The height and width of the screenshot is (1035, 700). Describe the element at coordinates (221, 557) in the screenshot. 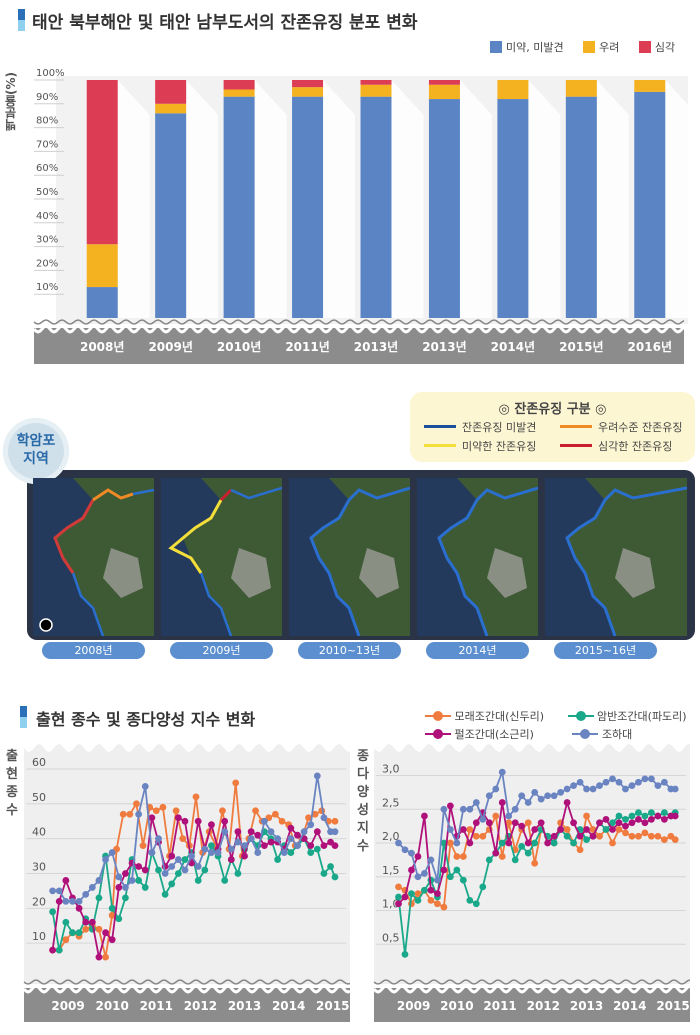

I see `map-panel-2009` at that location.